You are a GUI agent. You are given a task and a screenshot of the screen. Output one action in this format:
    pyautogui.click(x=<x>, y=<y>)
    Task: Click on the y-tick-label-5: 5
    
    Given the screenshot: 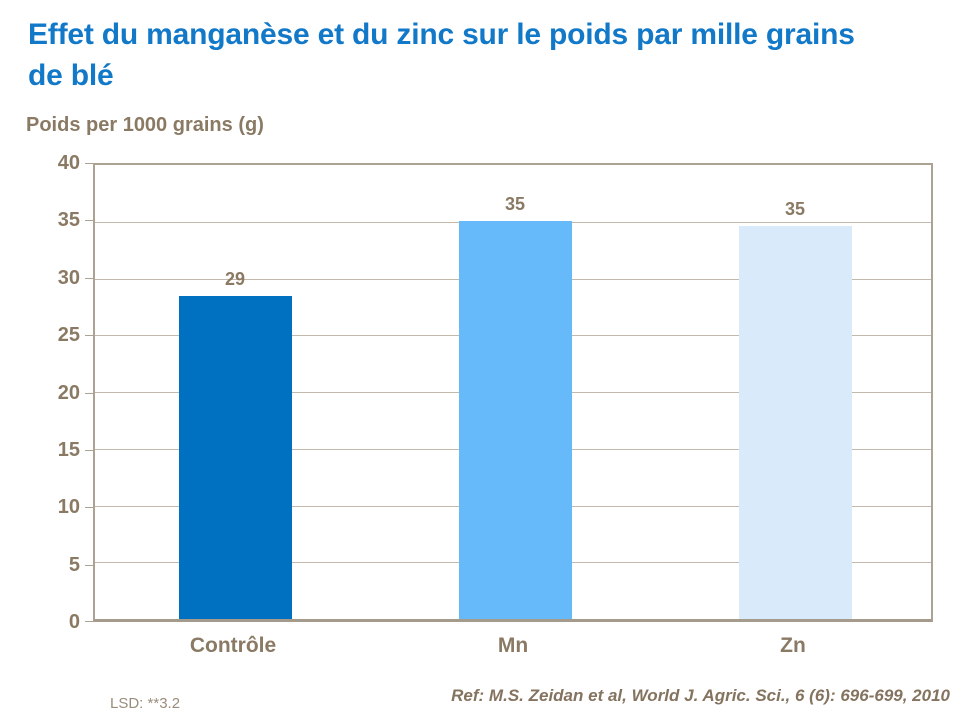 What is the action you would take?
    pyautogui.click(x=74, y=564)
    